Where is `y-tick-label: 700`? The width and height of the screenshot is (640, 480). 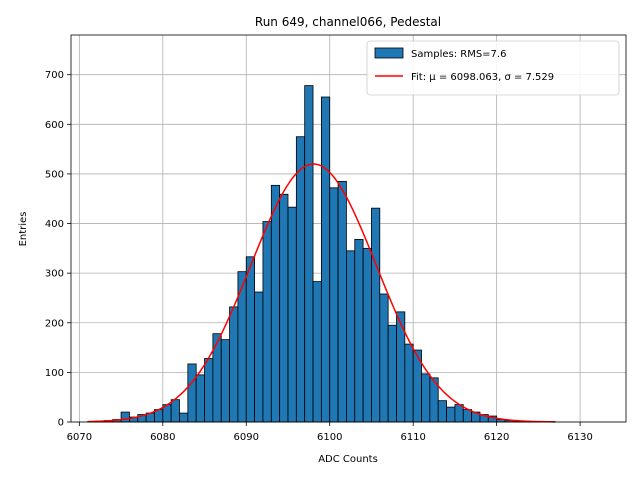
y-tick-label: 700 is located at coordinates (54, 75).